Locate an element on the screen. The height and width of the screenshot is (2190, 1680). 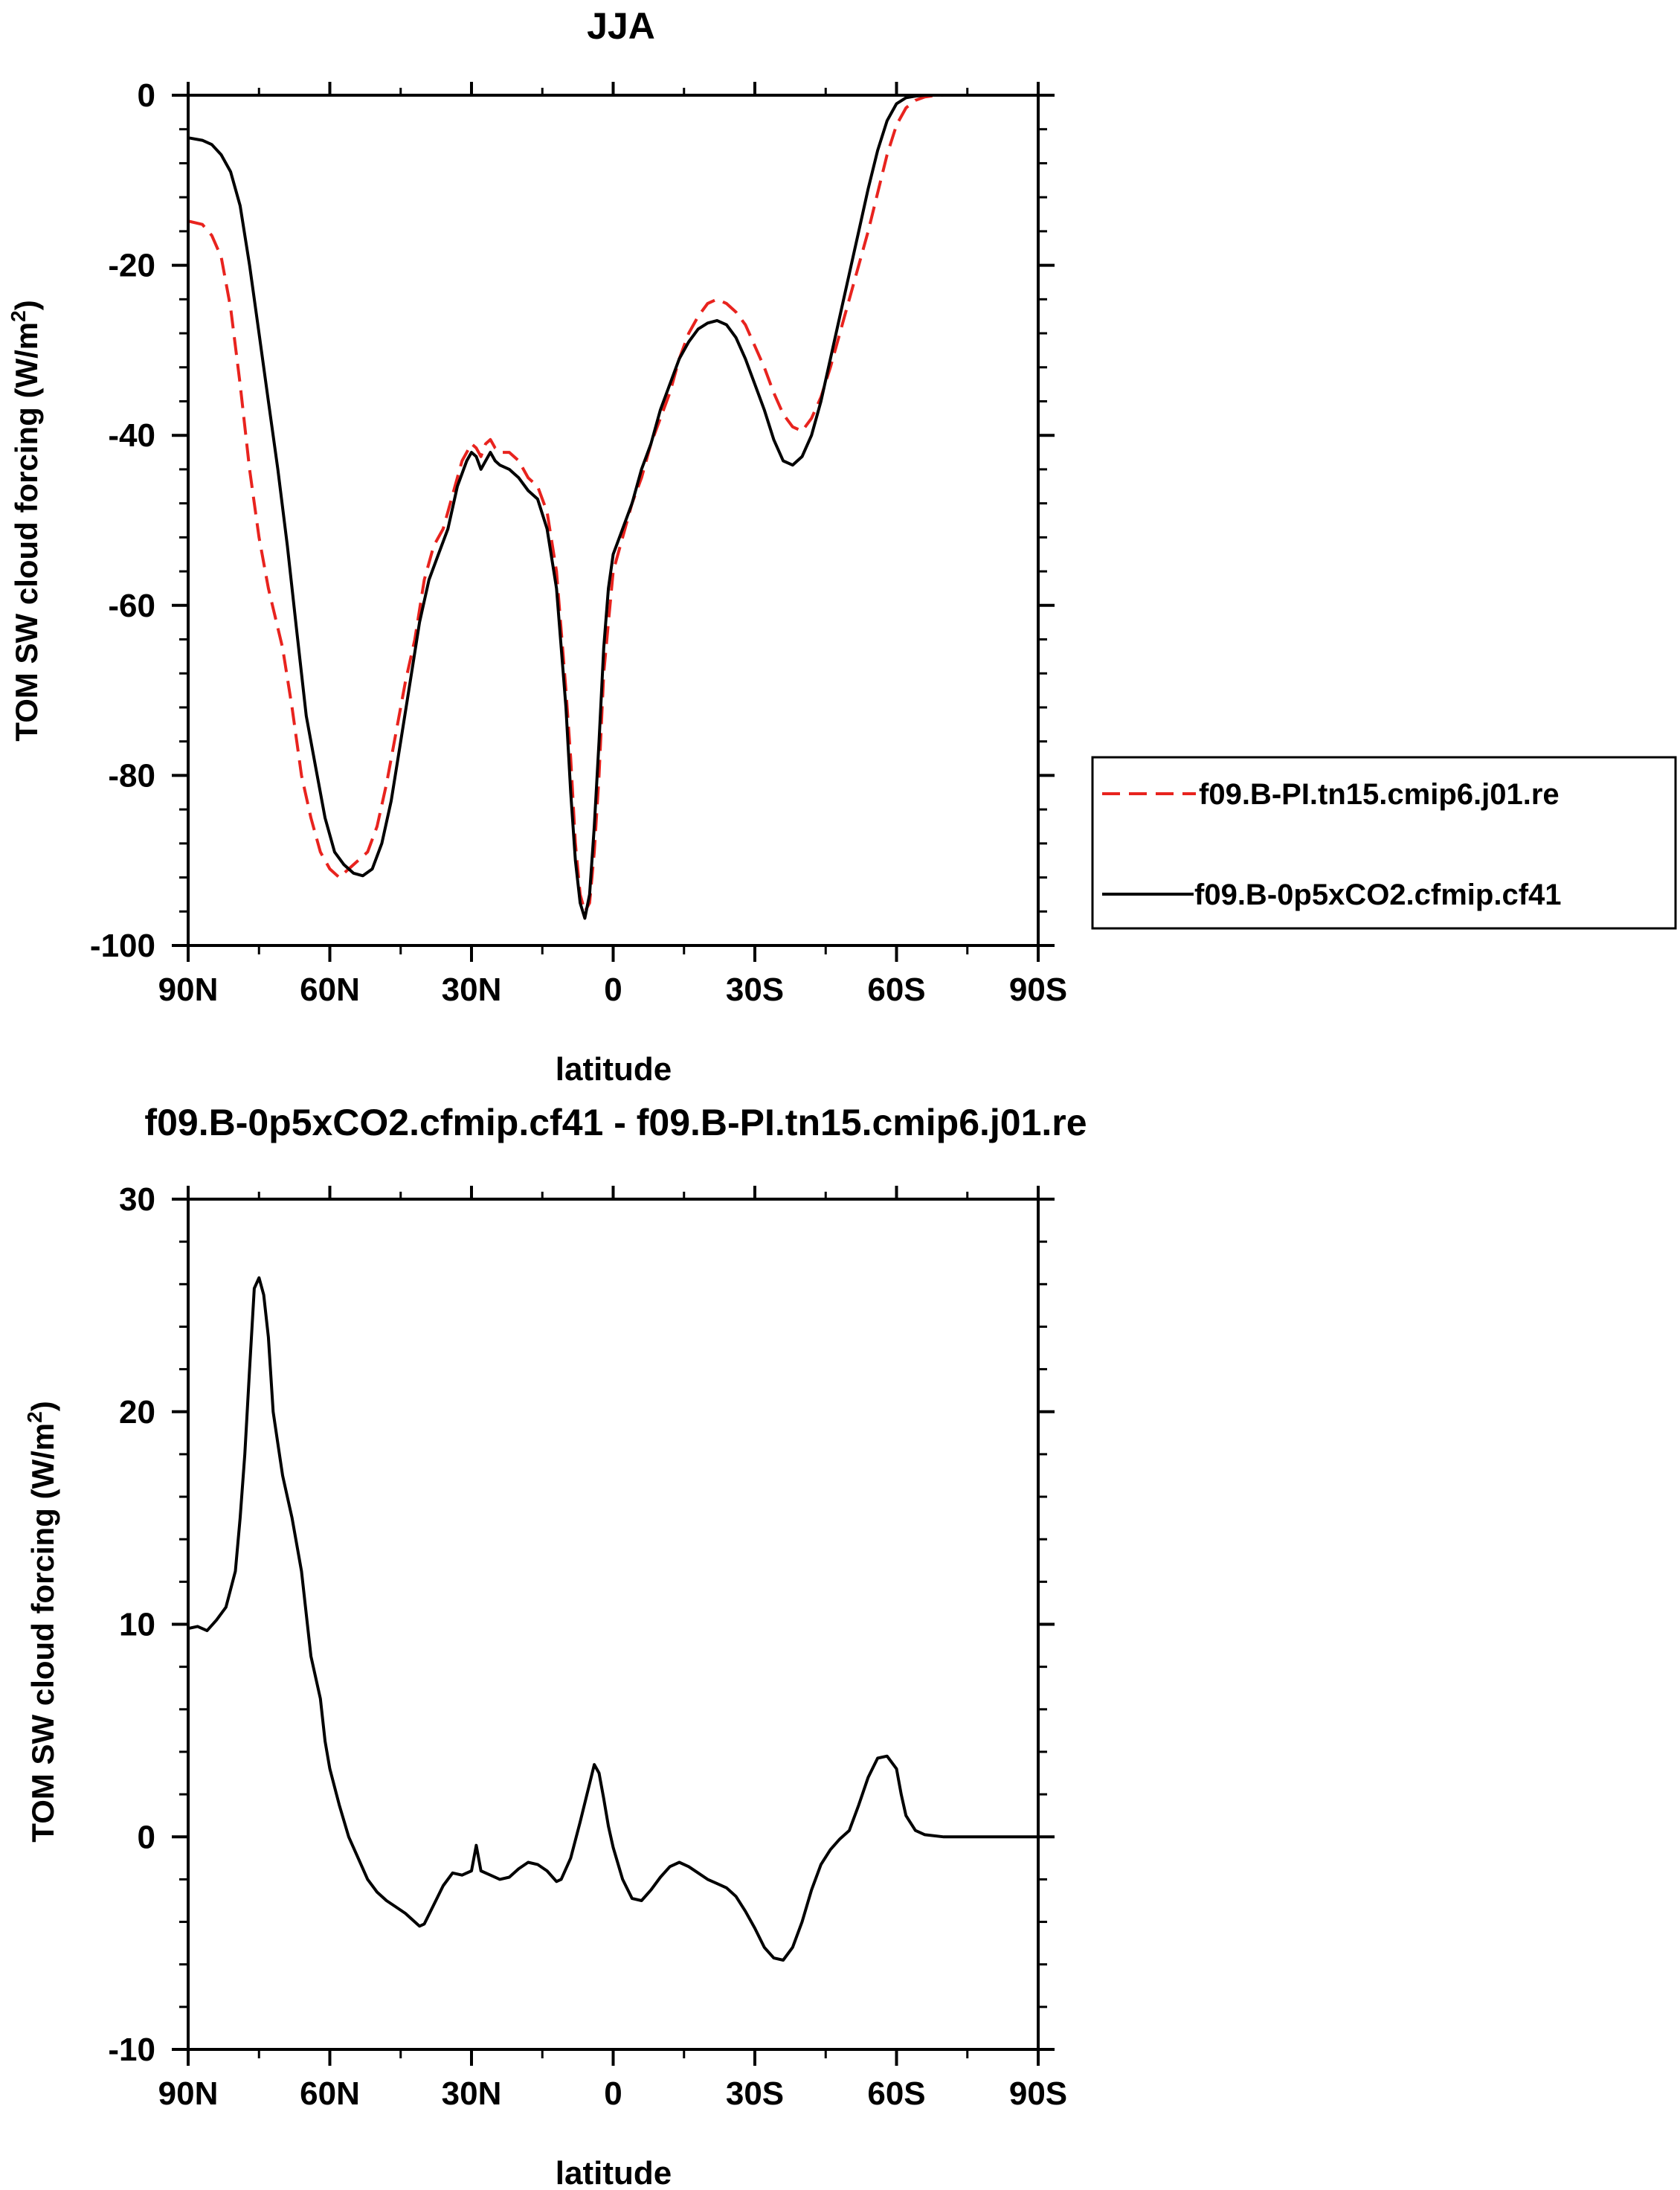
chart-bottom-y-axis-label-close: ) is located at coordinates (42, 1406).